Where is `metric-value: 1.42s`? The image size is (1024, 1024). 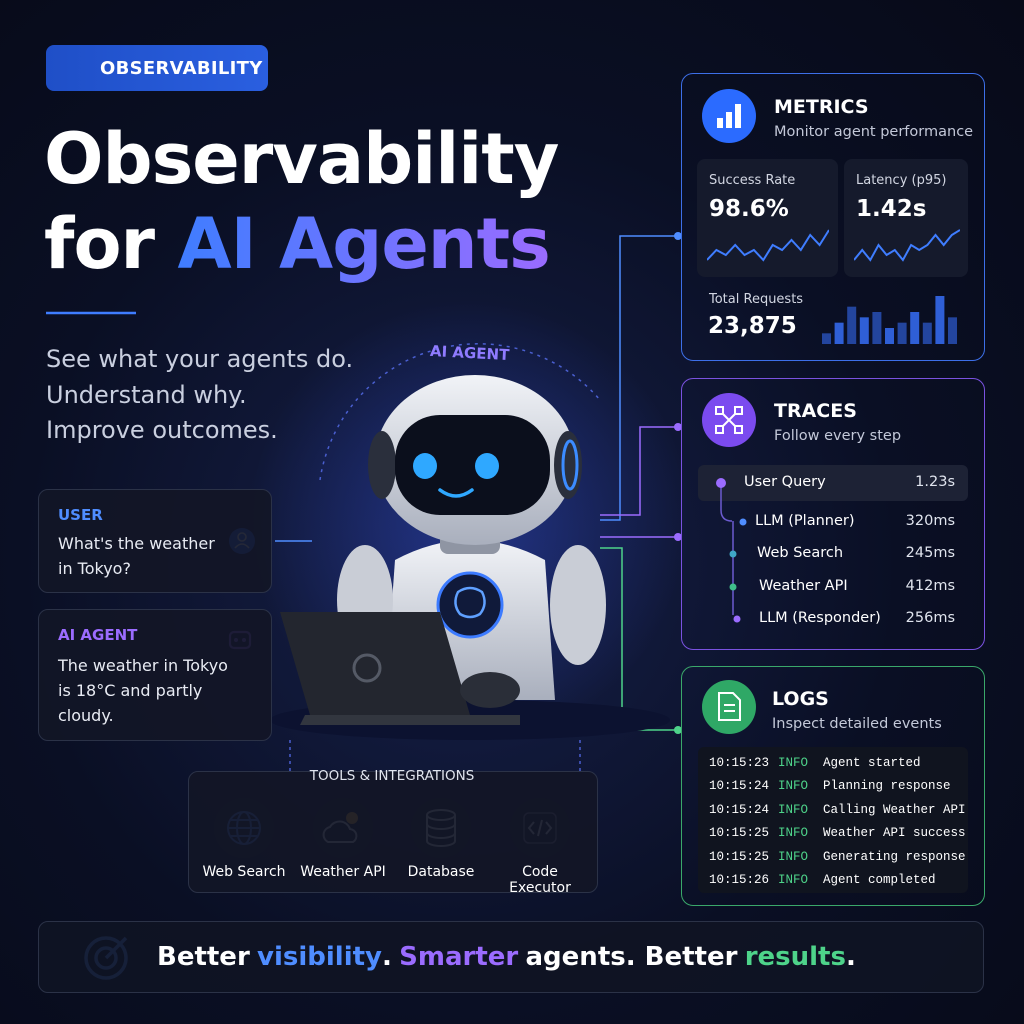 metric-value: 1.42s is located at coordinates (891, 209).